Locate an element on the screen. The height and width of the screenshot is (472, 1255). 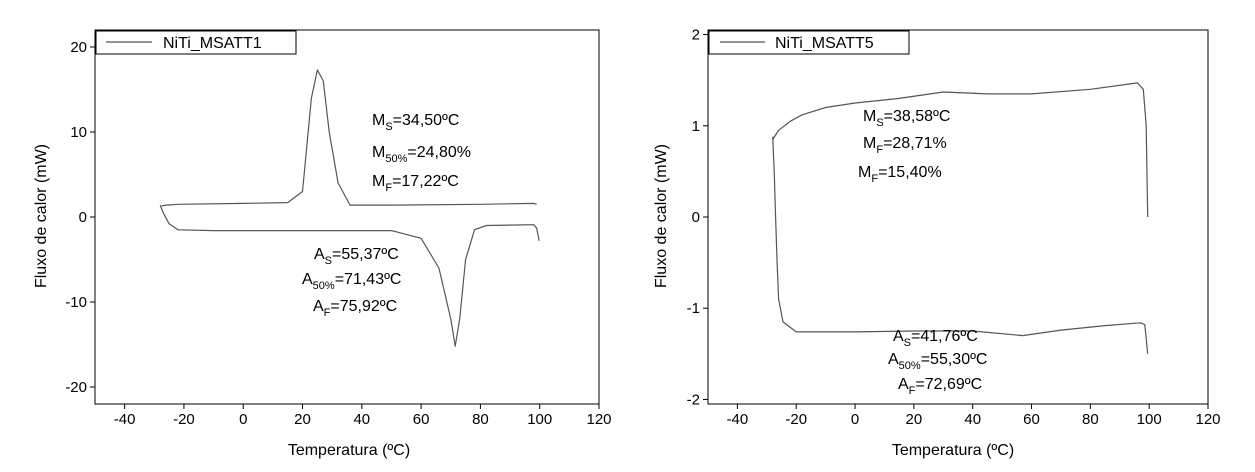
annotation-mf2-right: MF=15,40% is located at coordinates (900, 174).